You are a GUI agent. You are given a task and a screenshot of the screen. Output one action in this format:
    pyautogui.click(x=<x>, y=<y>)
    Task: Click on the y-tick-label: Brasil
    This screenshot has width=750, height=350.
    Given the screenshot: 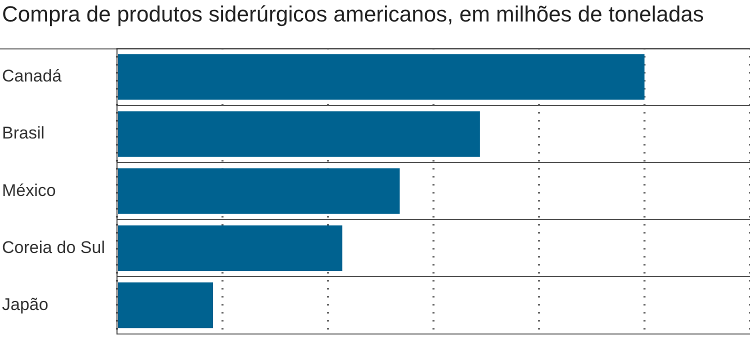 What is the action you would take?
    pyautogui.click(x=23, y=133)
    